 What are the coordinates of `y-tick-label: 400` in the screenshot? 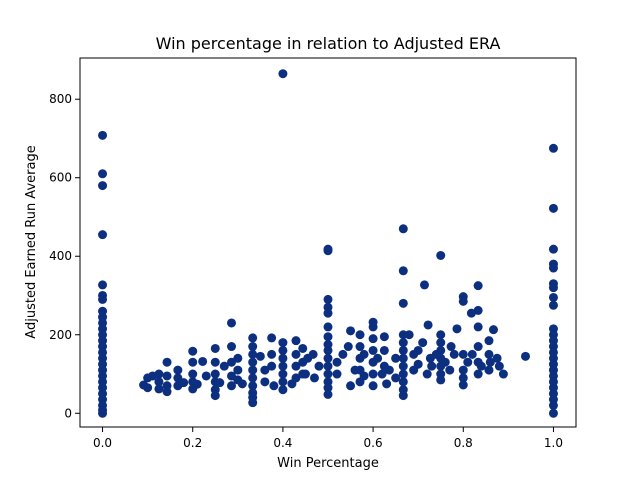 It's located at (60, 256).